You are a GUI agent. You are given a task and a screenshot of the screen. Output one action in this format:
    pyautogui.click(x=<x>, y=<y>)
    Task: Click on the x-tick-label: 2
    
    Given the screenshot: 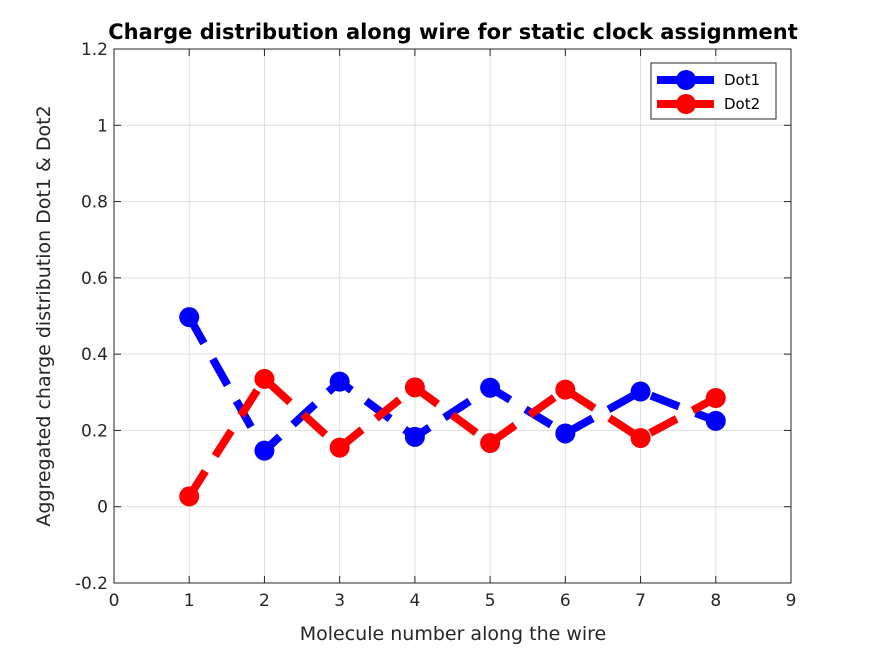 What is the action you would take?
    pyautogui.click(x=264, y=601)
    